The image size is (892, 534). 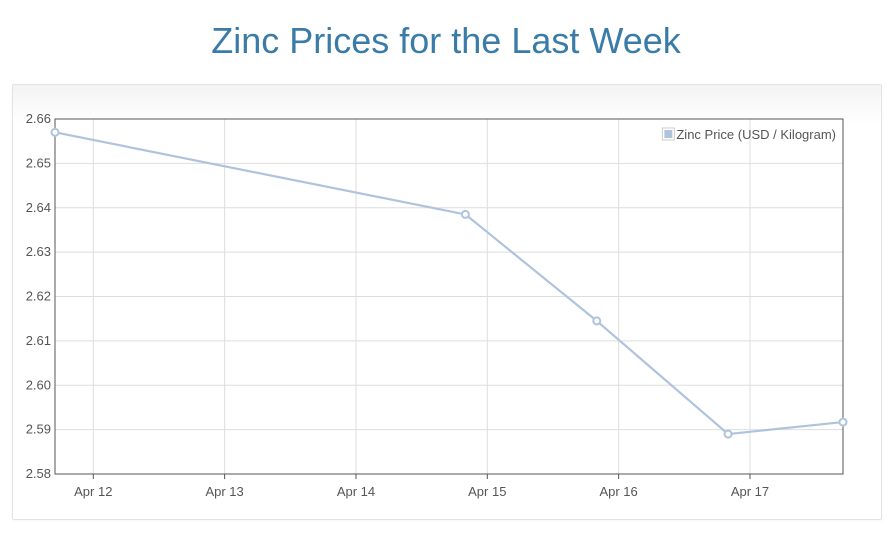 I want to click on y-tick-label: 2.60, so click(x=38, y=384).